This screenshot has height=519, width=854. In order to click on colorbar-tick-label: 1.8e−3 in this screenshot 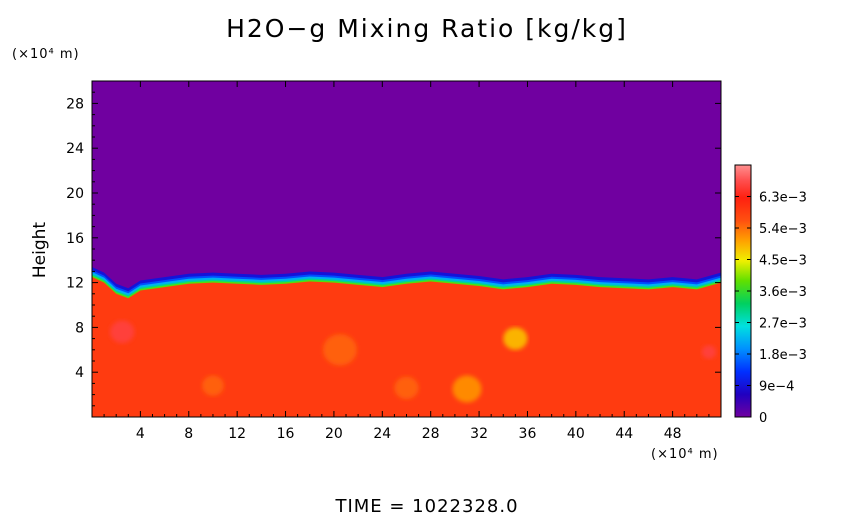, I will do `click(783, 355)`.